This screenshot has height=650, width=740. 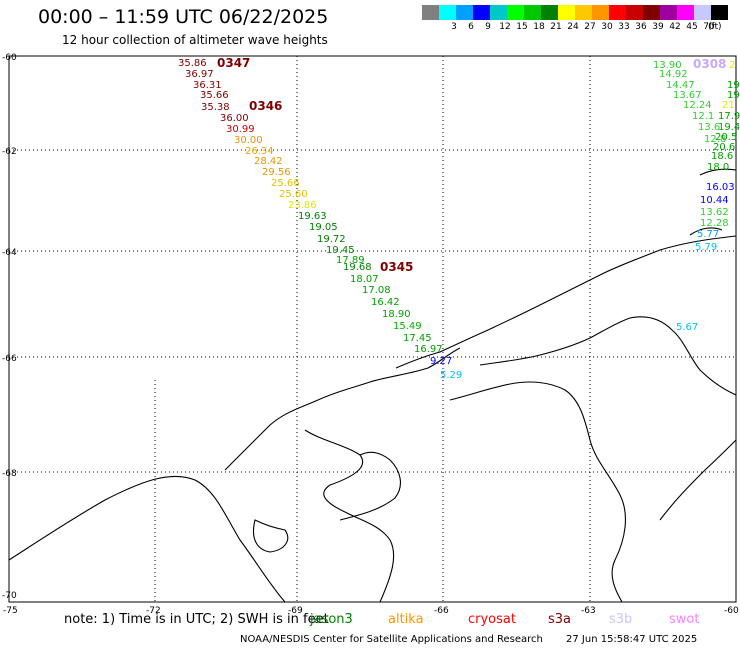 I want to click on satellite-swot: swot, so click(x=684, y=619).